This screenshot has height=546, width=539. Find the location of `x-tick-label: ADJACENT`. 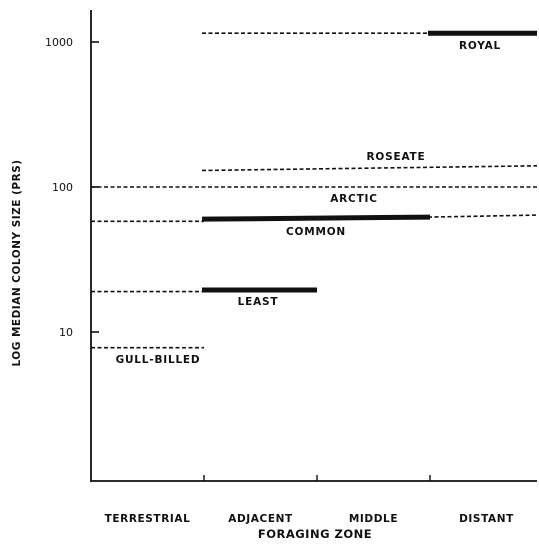

x-tick-label: ADJACENT is located at coordinates (260, 519).